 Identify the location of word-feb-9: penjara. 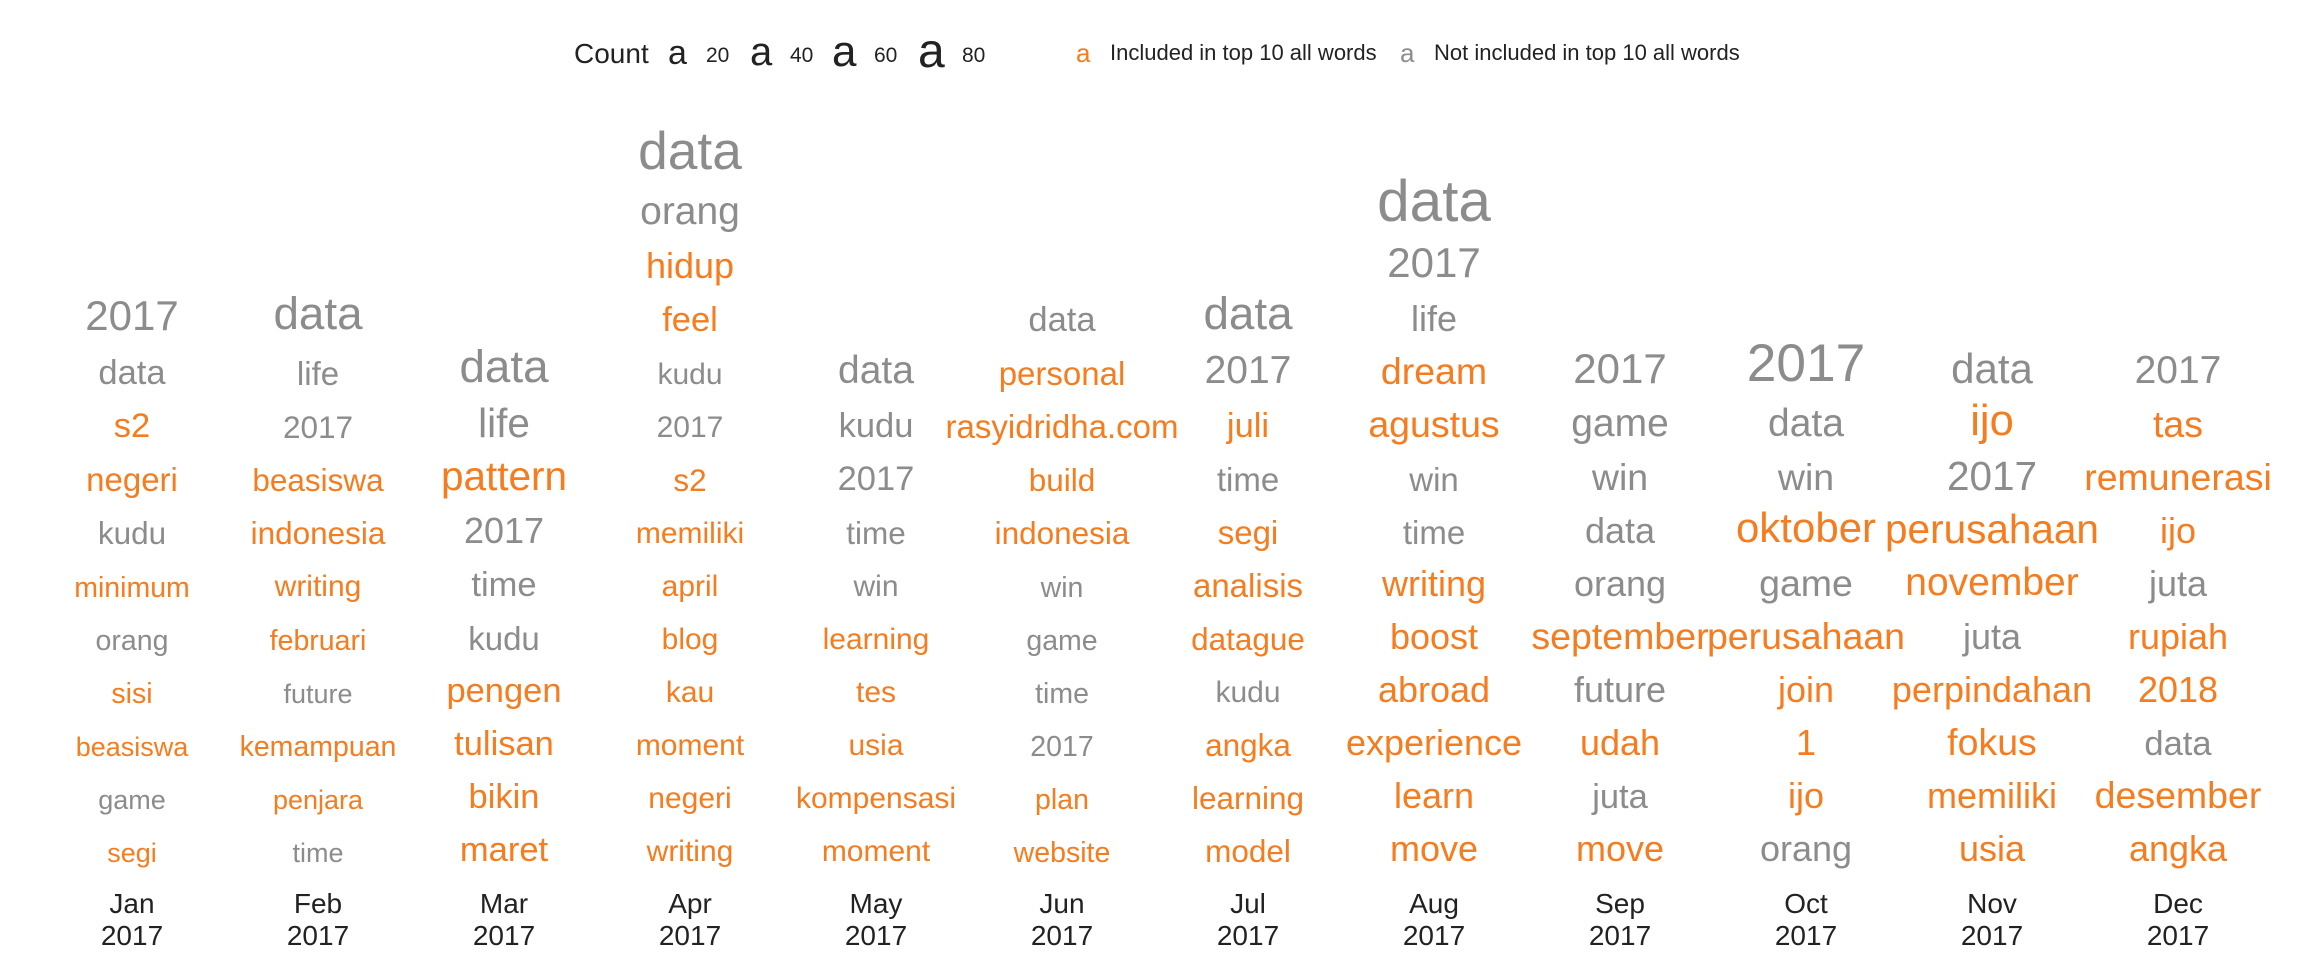
(318, 800).